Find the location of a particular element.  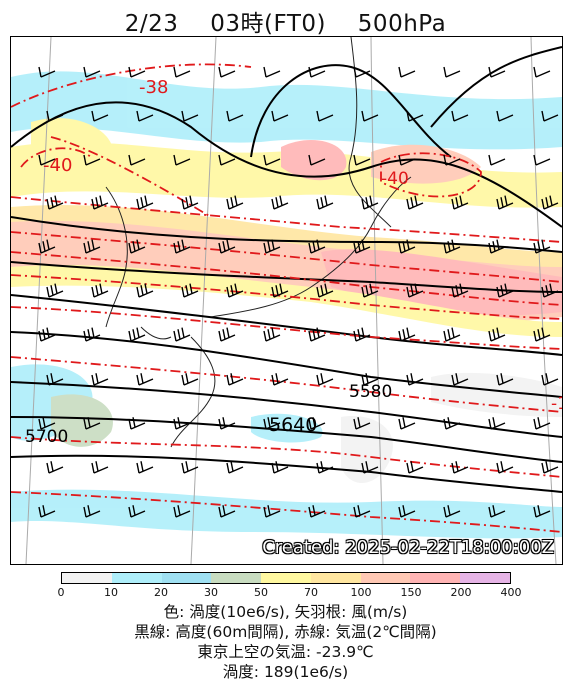

caption-line-vorticity: 渦度: 189(1e6/s) is located at coordinates (285, 672).